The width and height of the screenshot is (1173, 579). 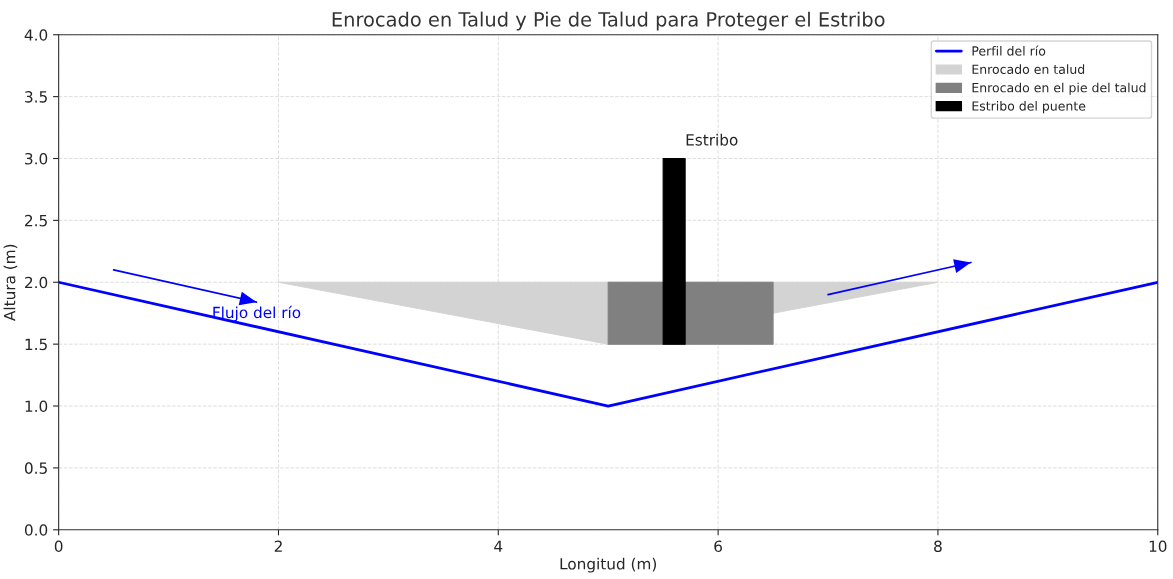 I want to click on y-tick-label: 1.0, so click(x=36, y=406).